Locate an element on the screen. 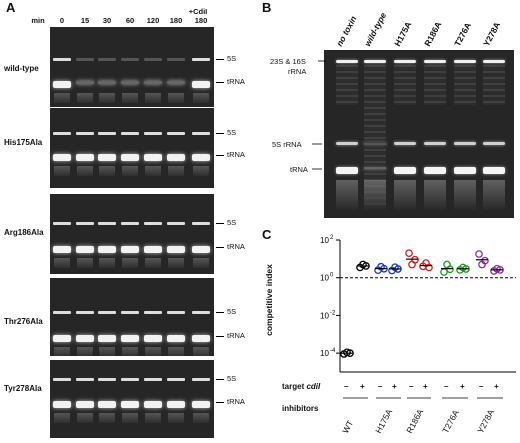 The height and width of the screenshot is (443, 520). target-gene: cdiI is located at coordinates (313, 386).